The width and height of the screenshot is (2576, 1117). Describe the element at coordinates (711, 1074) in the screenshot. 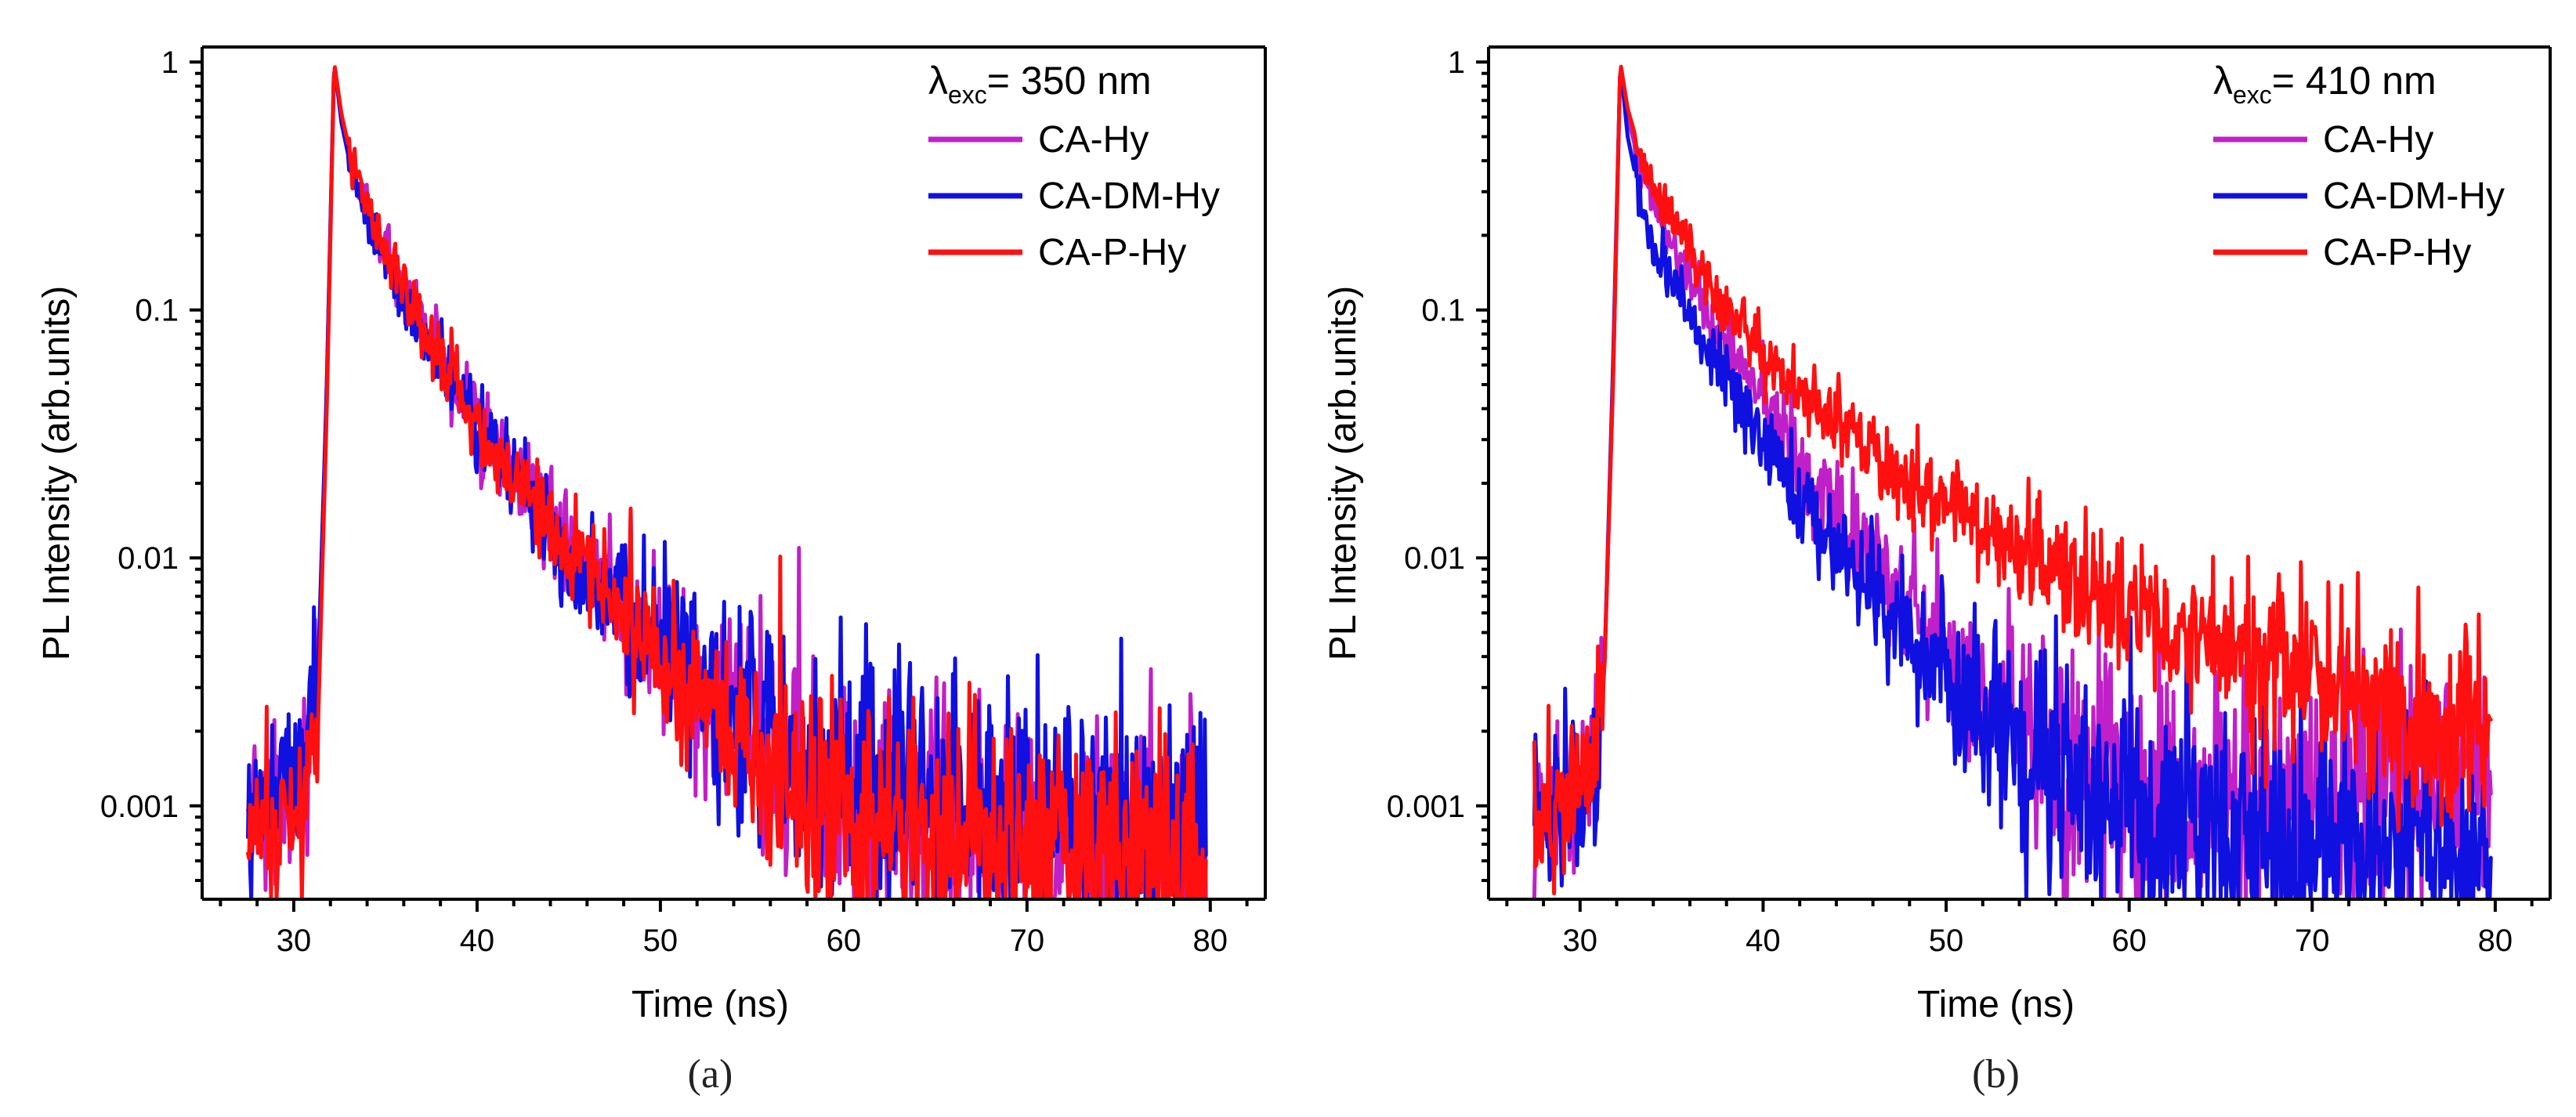

I see `panel-caption: (a)` at that location.